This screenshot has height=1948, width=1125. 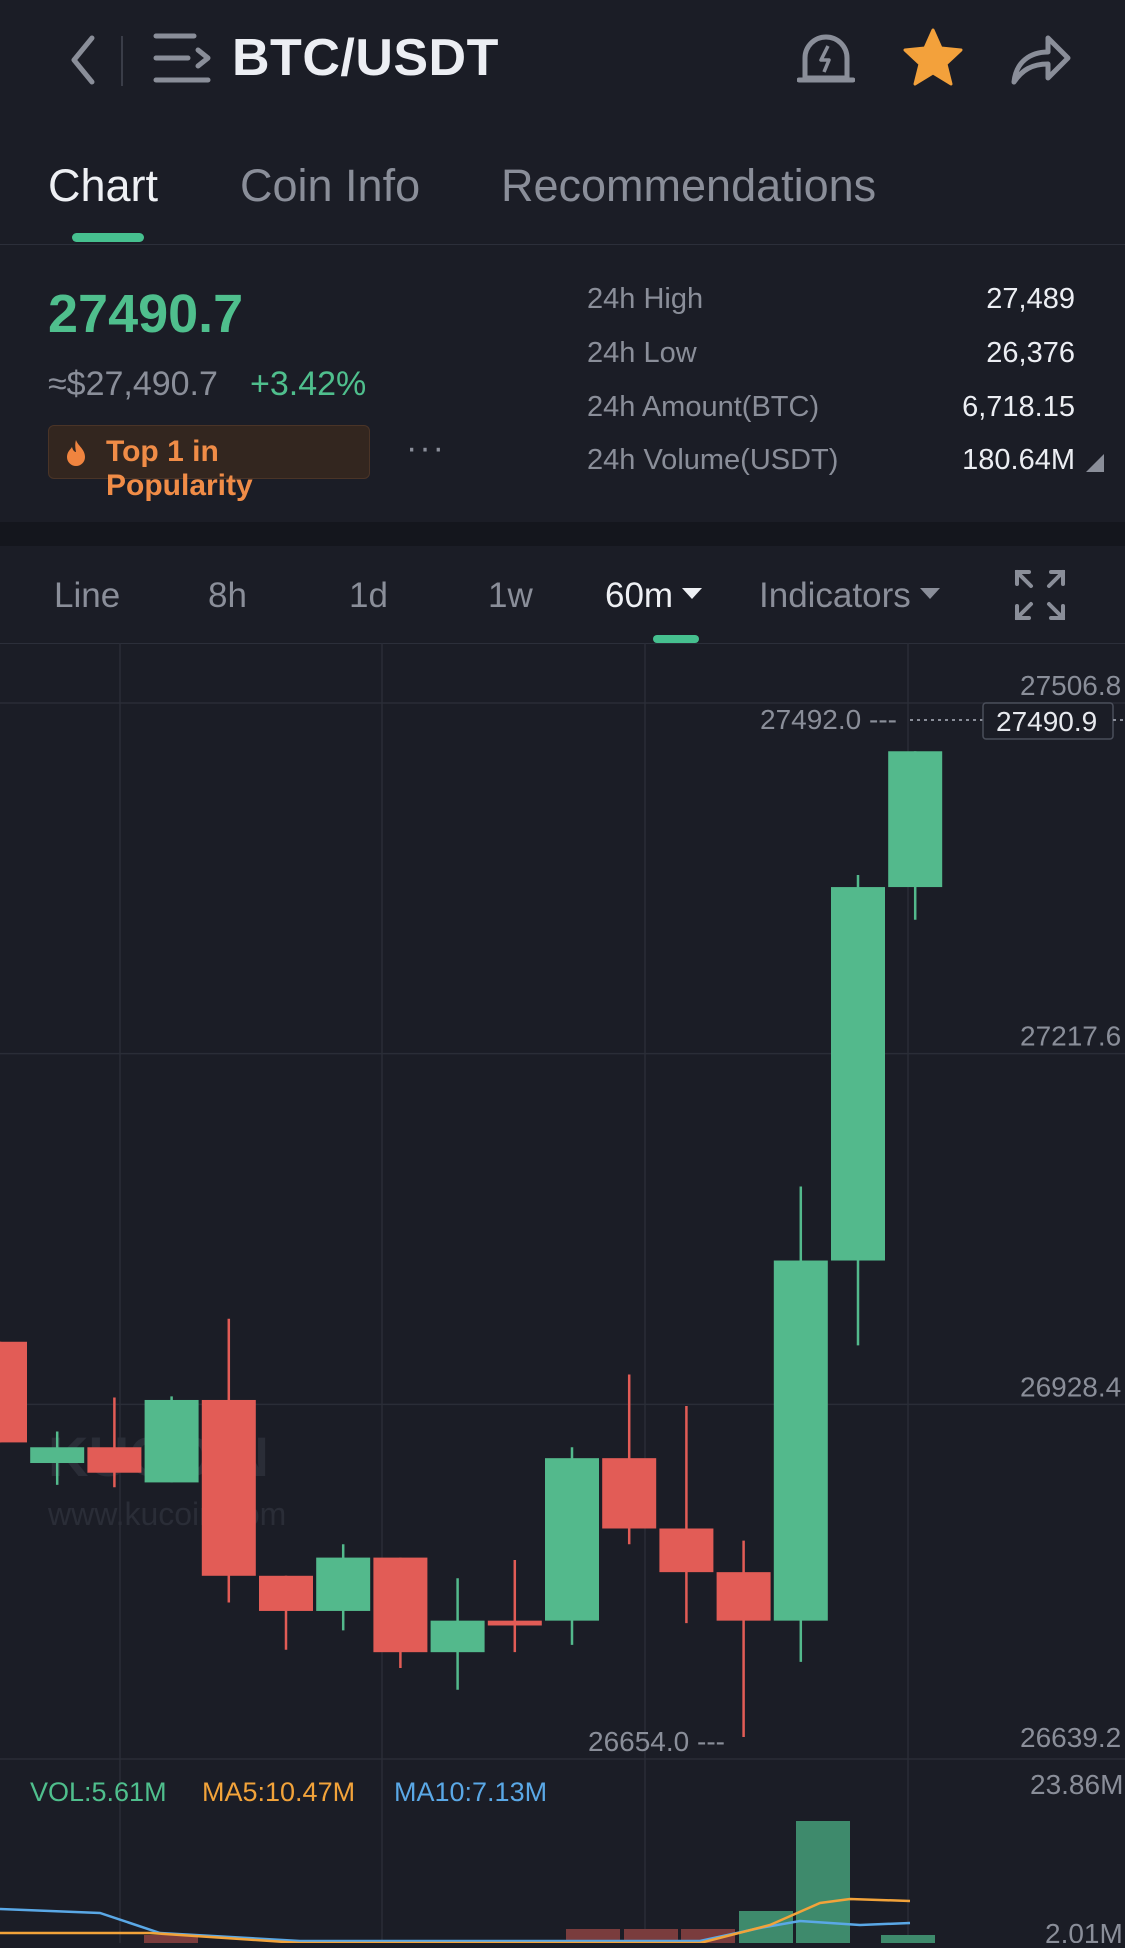 What do you see at coordinates (471, 1792) in the screenshot?
I see `ma10-legend: MA10:7.13M` at bounding box center [471, 1792].